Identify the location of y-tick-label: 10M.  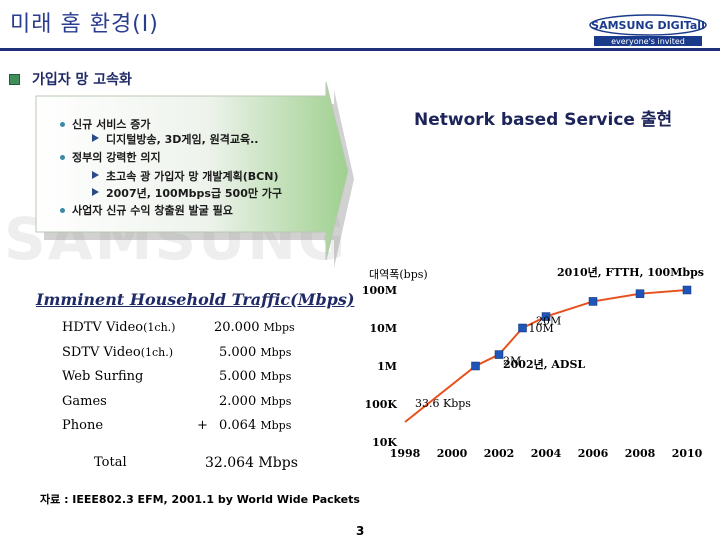
(383, 328).